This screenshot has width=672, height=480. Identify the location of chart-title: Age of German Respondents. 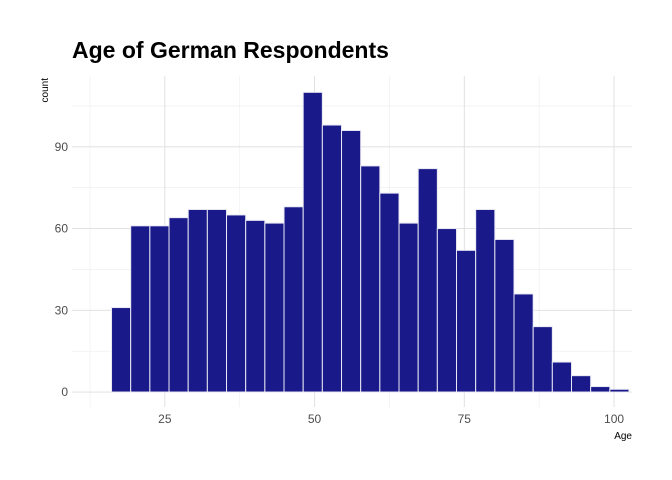
(230, 50).